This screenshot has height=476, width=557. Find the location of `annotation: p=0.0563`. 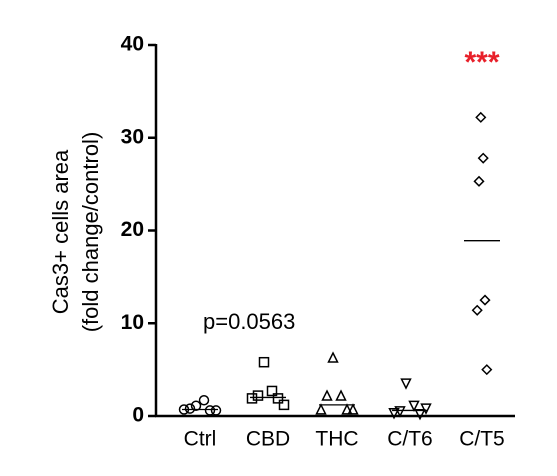

annotation: p=0.0563 is located at coordinates (249, 321).